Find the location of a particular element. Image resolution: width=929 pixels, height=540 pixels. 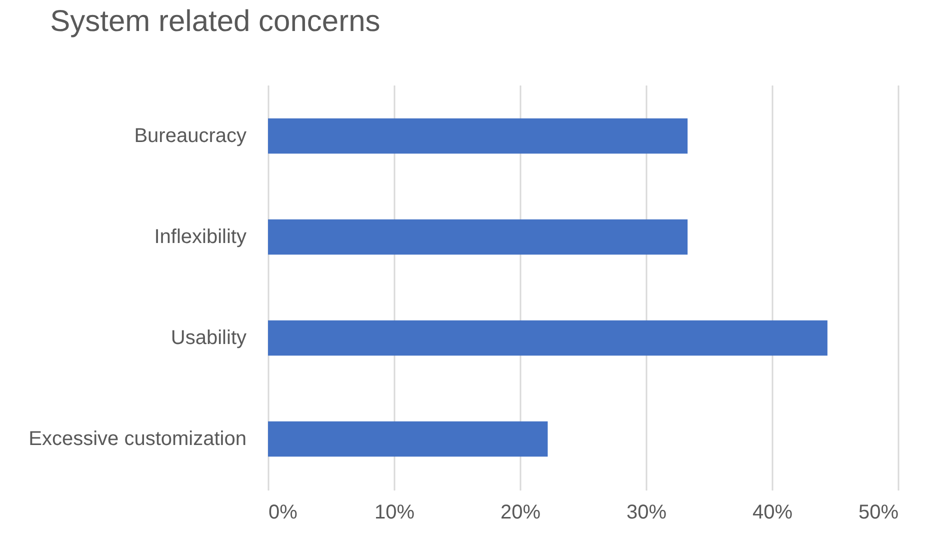

x-tick-label: 50% is located at coordinates (878, 513).